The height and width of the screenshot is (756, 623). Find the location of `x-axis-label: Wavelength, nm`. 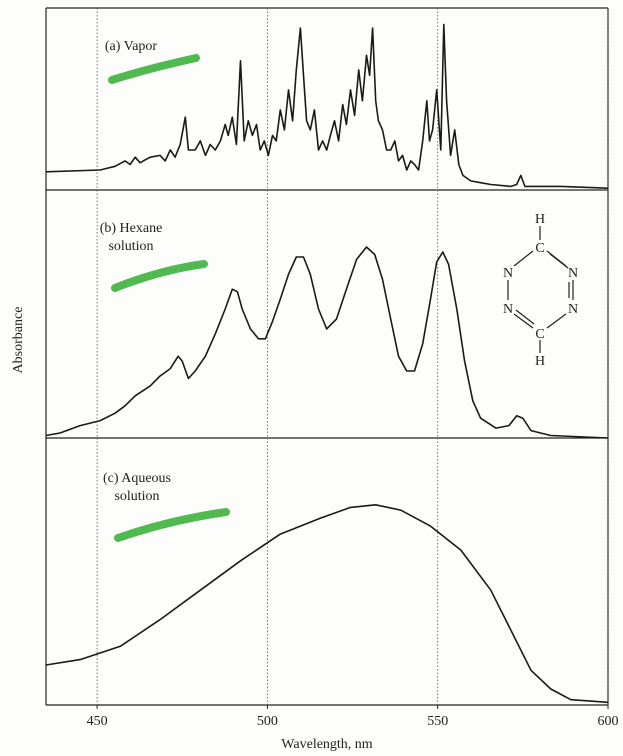

x-axis-label: Wavelength, nm is located at coordinates (327, 744).